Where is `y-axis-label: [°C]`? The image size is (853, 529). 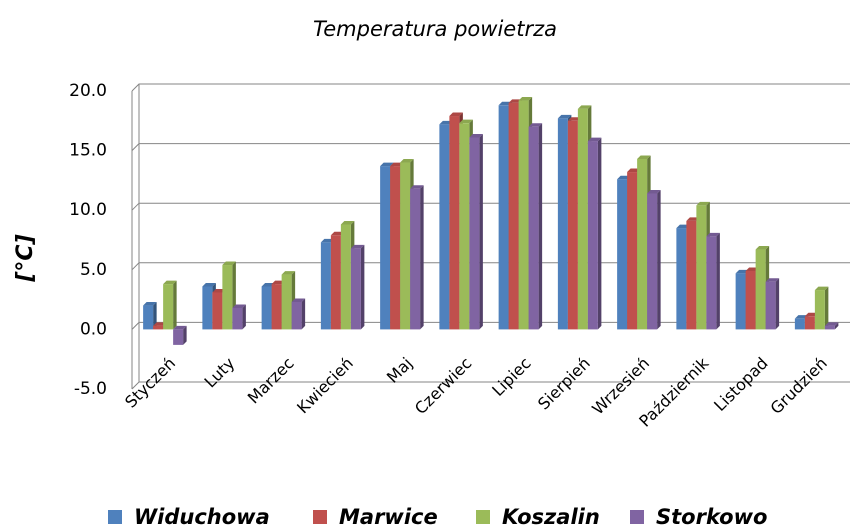
y-axis-label: [°C] is located at coordinates (25, 258).